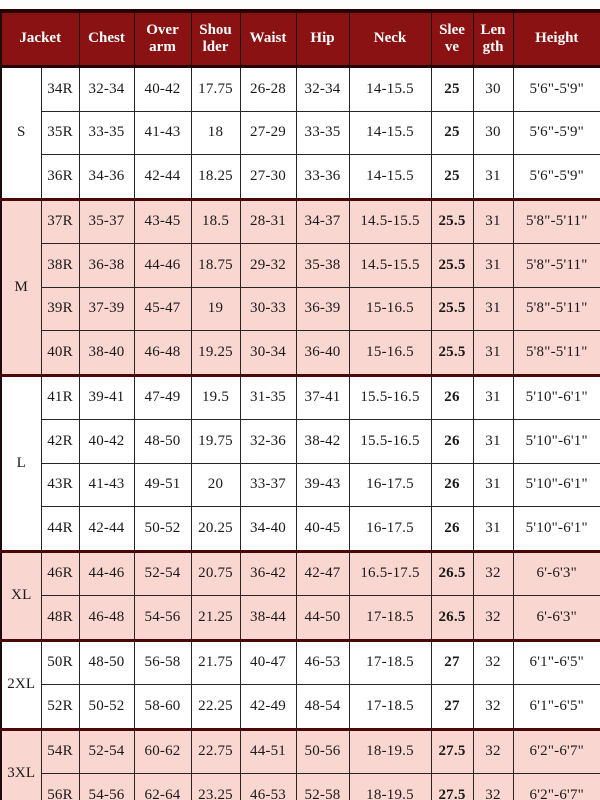 This screenshot has width=600, height=800. What do you see at coordinates (162, 265) in the screenshot?
I see `cell-overarm: 44-46` at bounding box center [162, 265].